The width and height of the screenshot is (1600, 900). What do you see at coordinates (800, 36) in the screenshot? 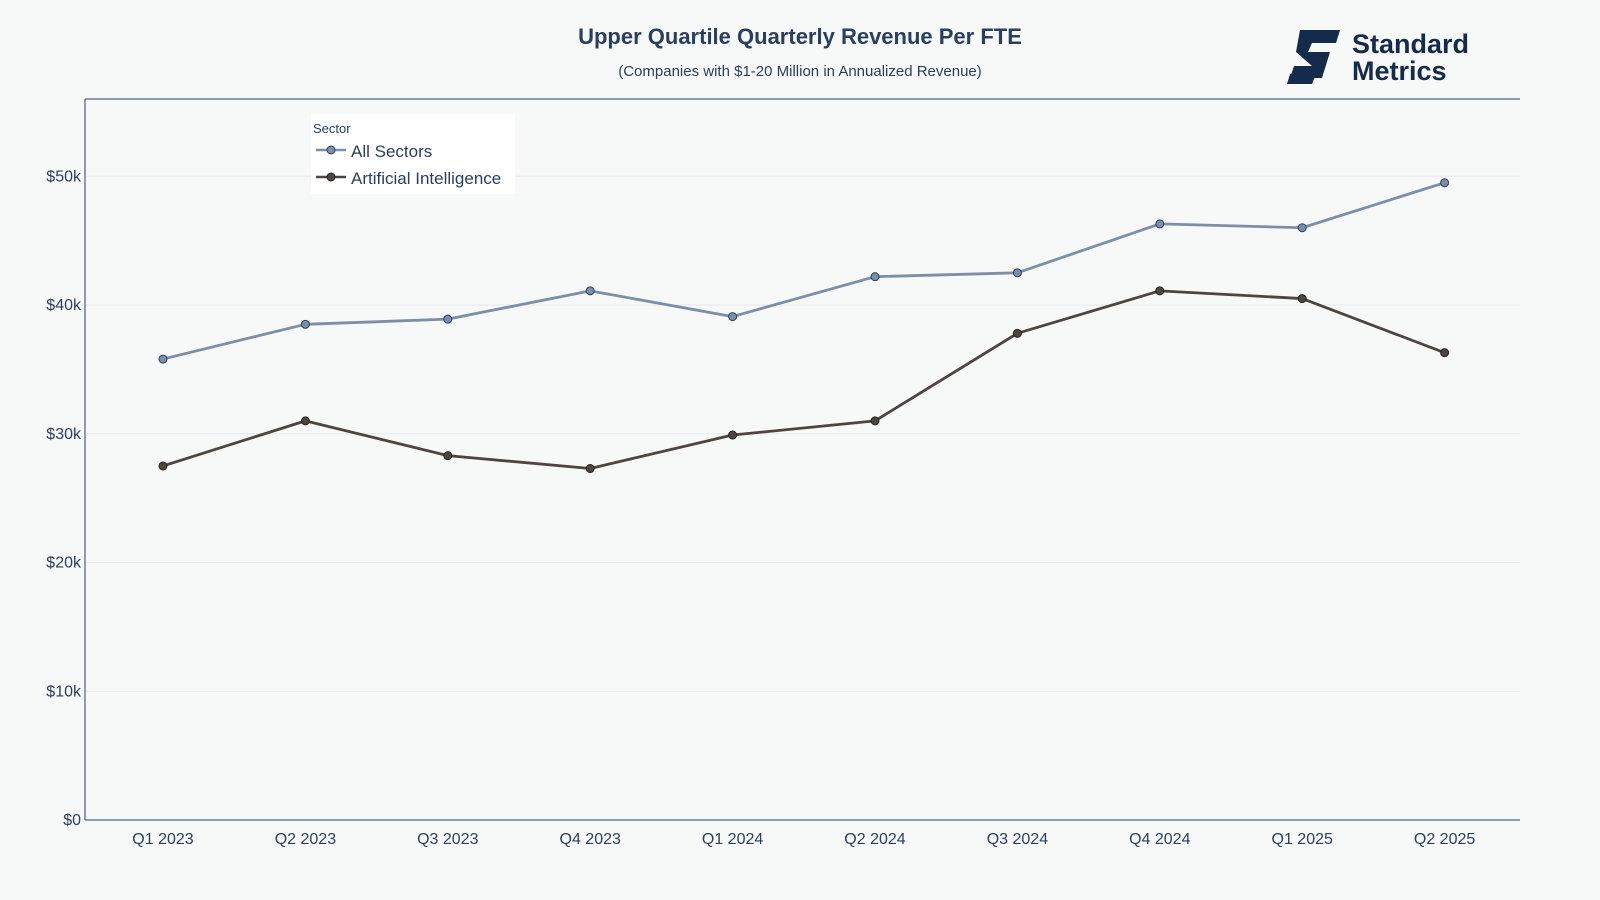
I see `chart-title: Upper Quartile Quarterly Revenue Per FTE` at bounding box center [800, 36].